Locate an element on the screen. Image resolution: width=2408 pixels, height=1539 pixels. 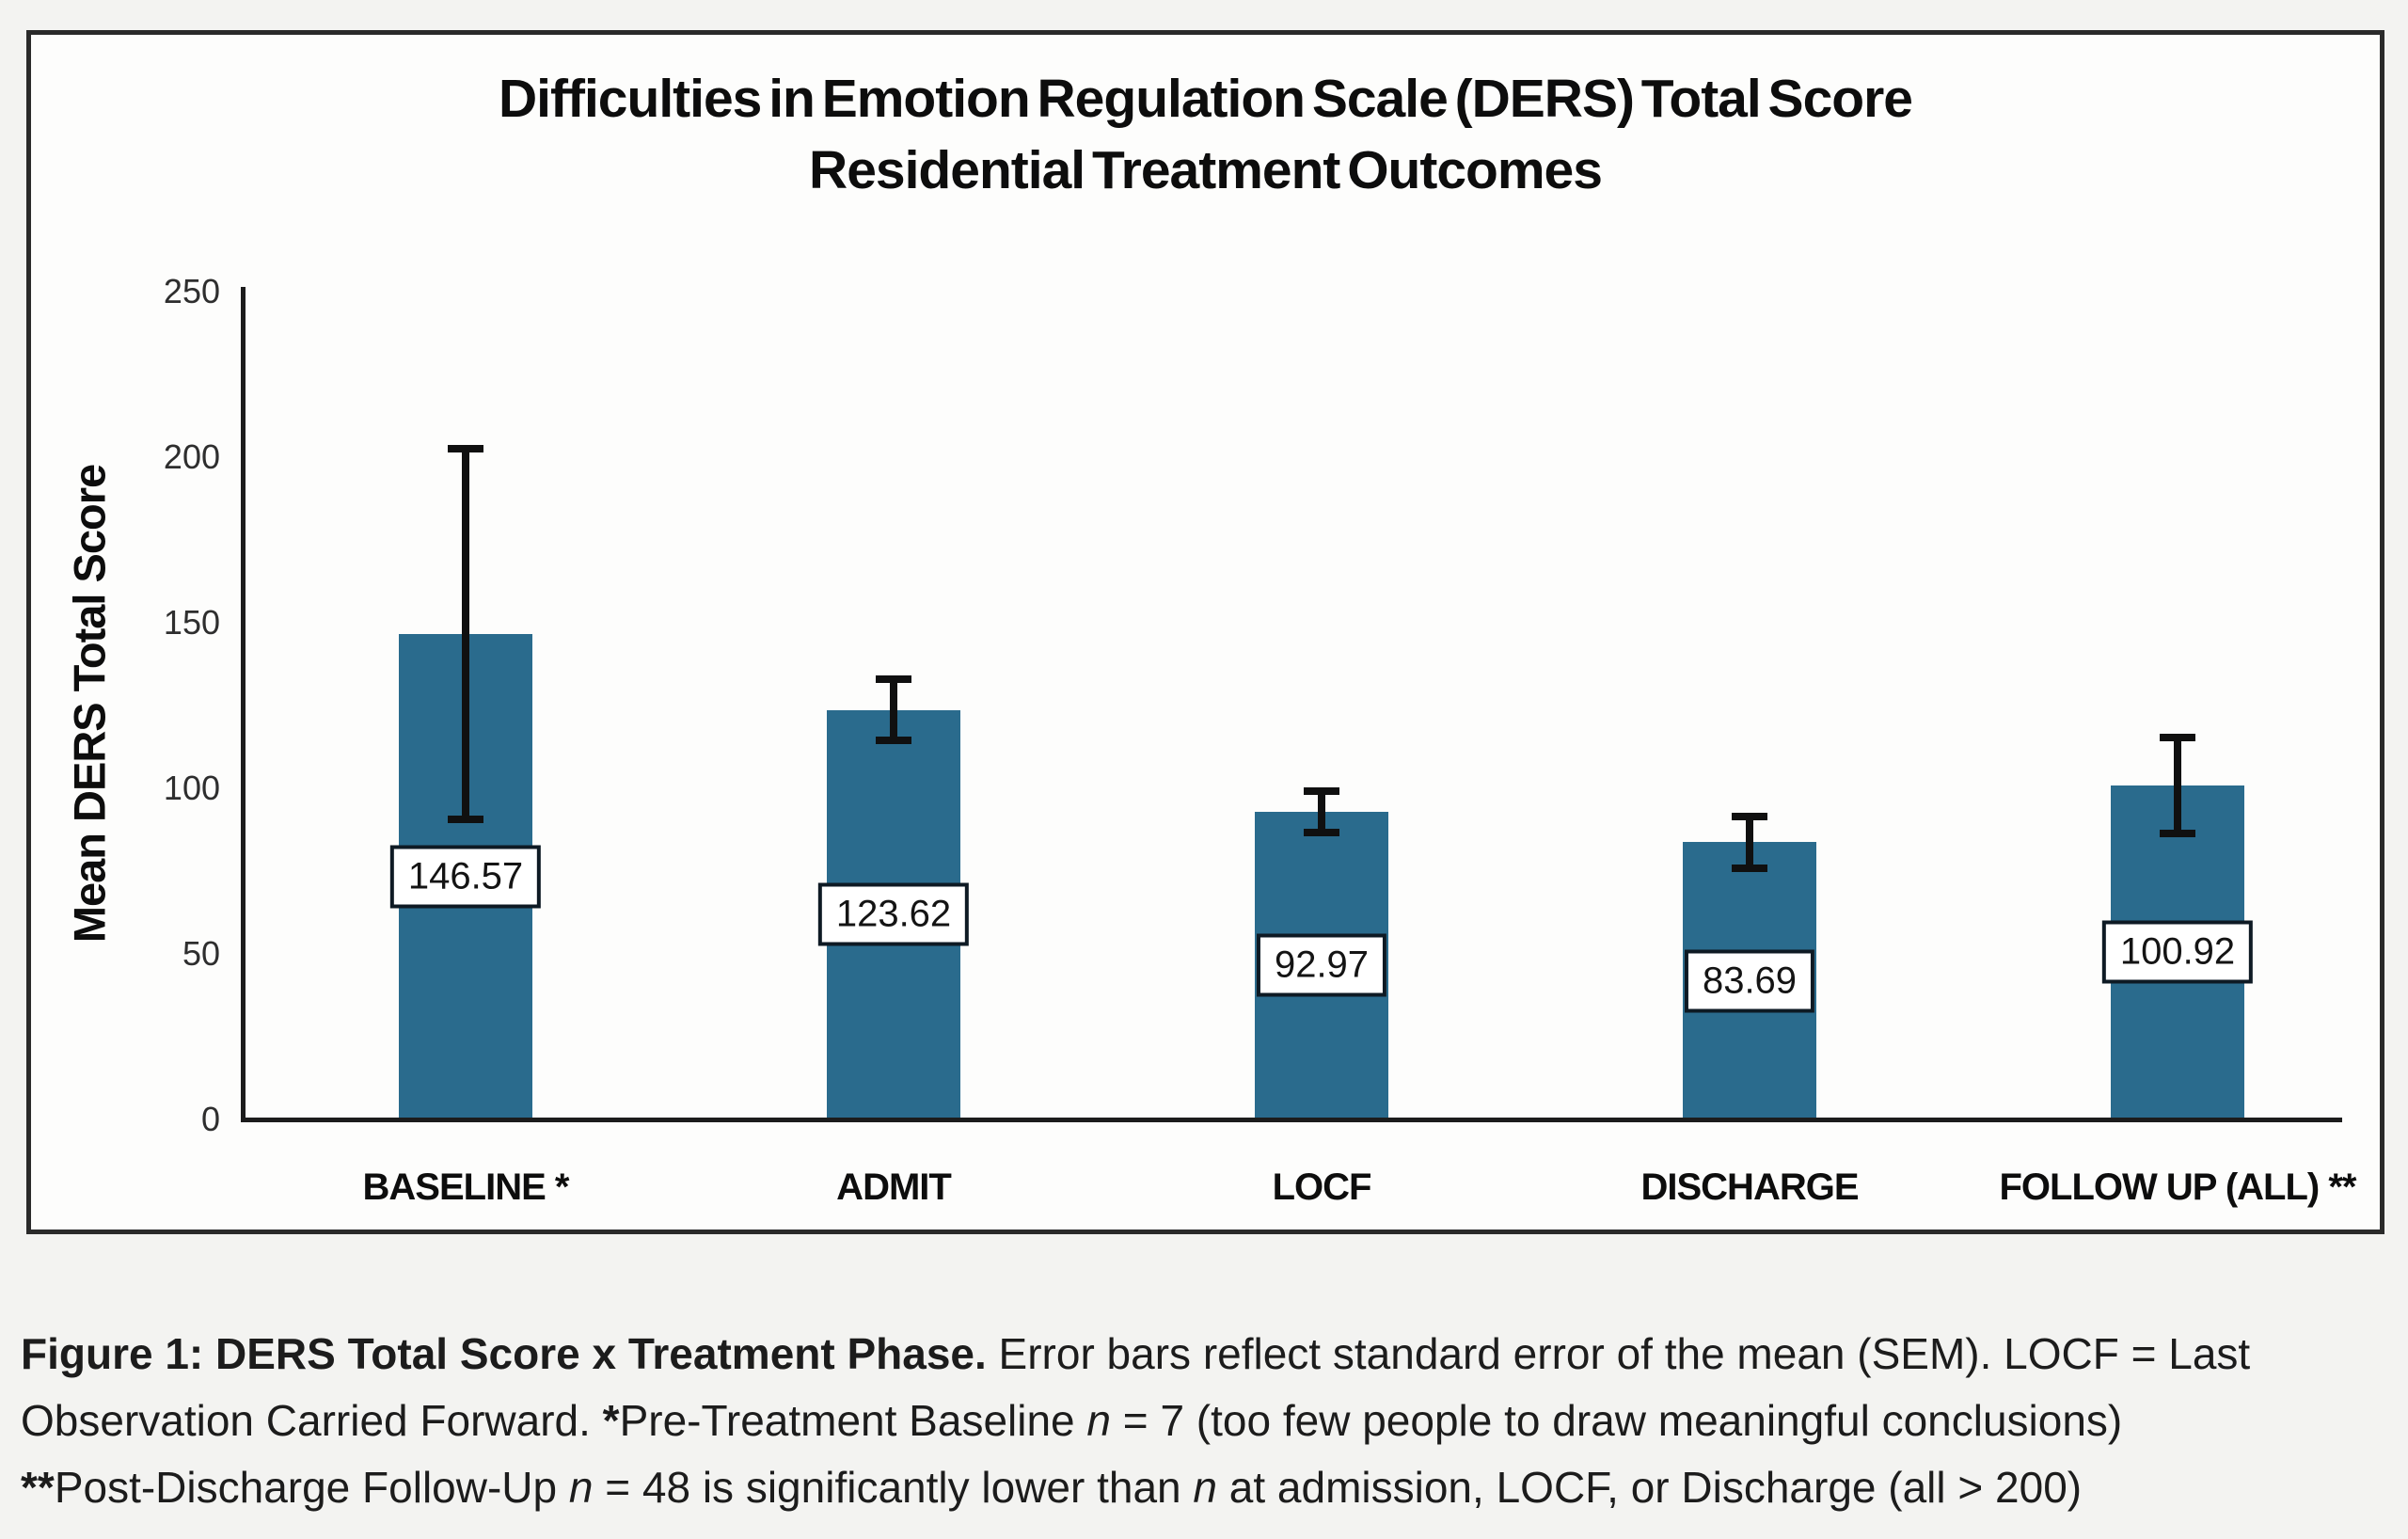
x-axis-label-4: FOLLOW UP (ALL) ** is located at coordinates (2178, 1187).